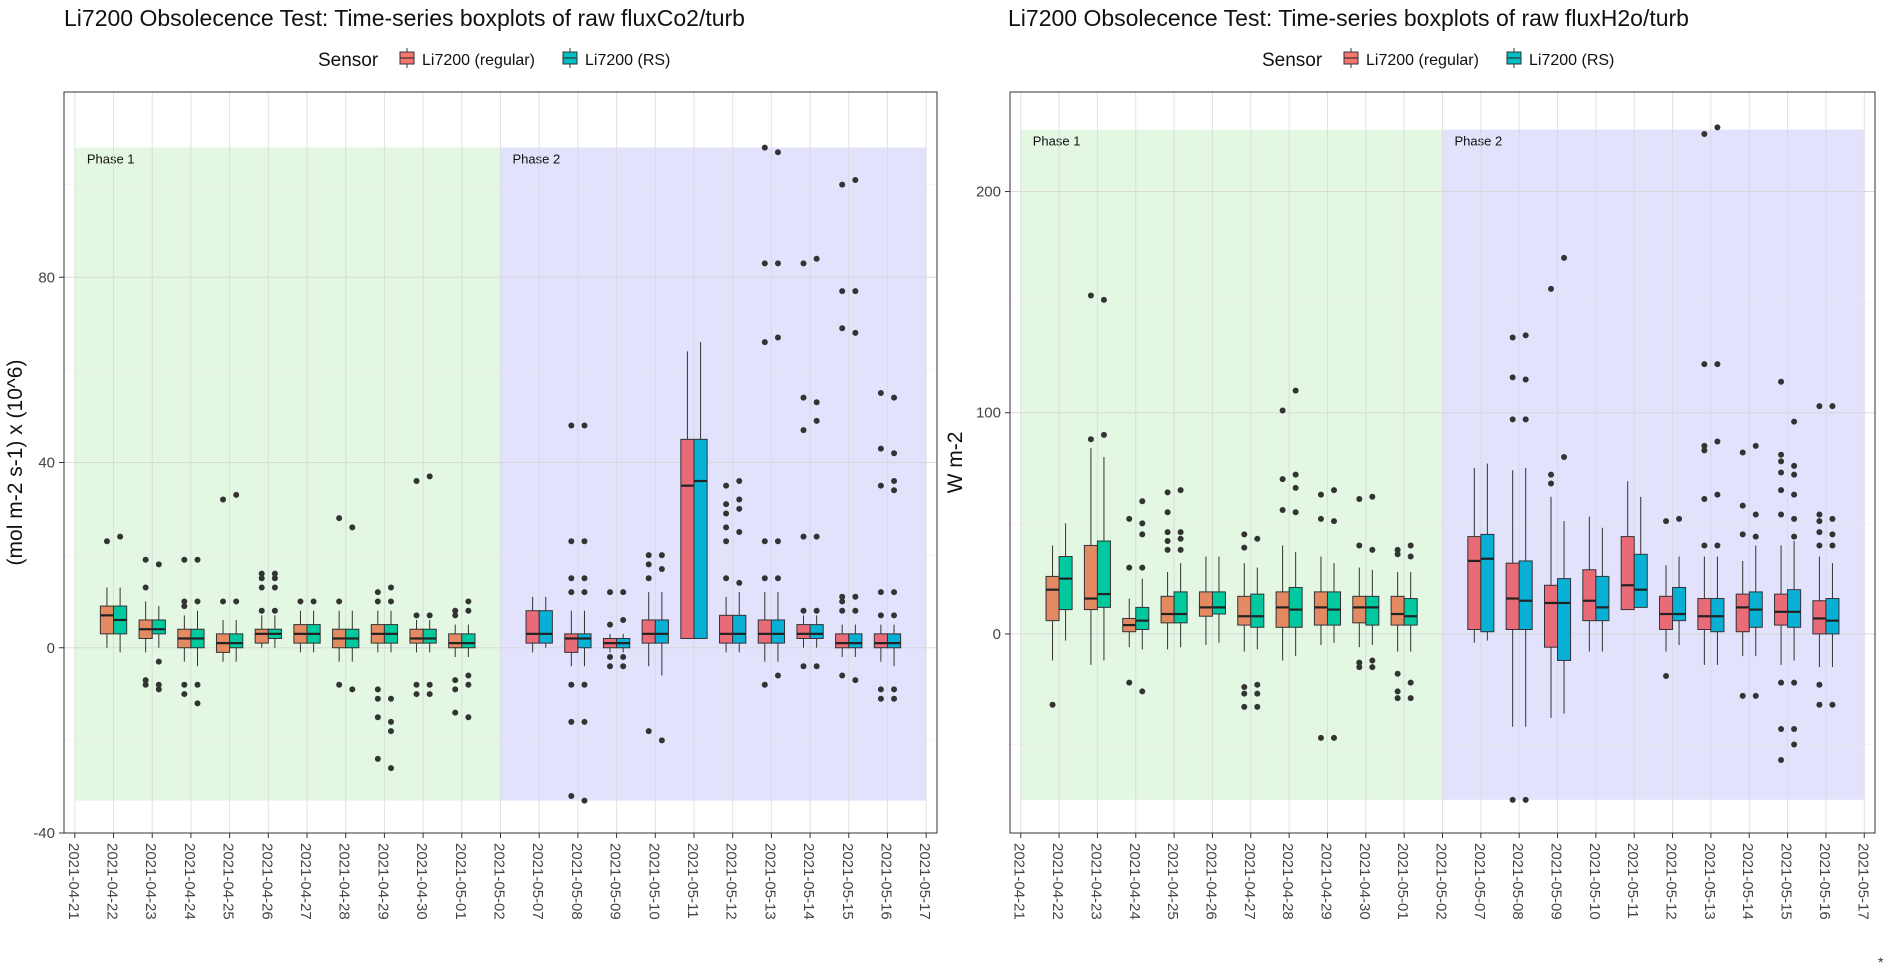  What do you see at coordinates (988, 192) in the screenshot?
I see `y-tick-label: 200` at bounding box center [988, 192].